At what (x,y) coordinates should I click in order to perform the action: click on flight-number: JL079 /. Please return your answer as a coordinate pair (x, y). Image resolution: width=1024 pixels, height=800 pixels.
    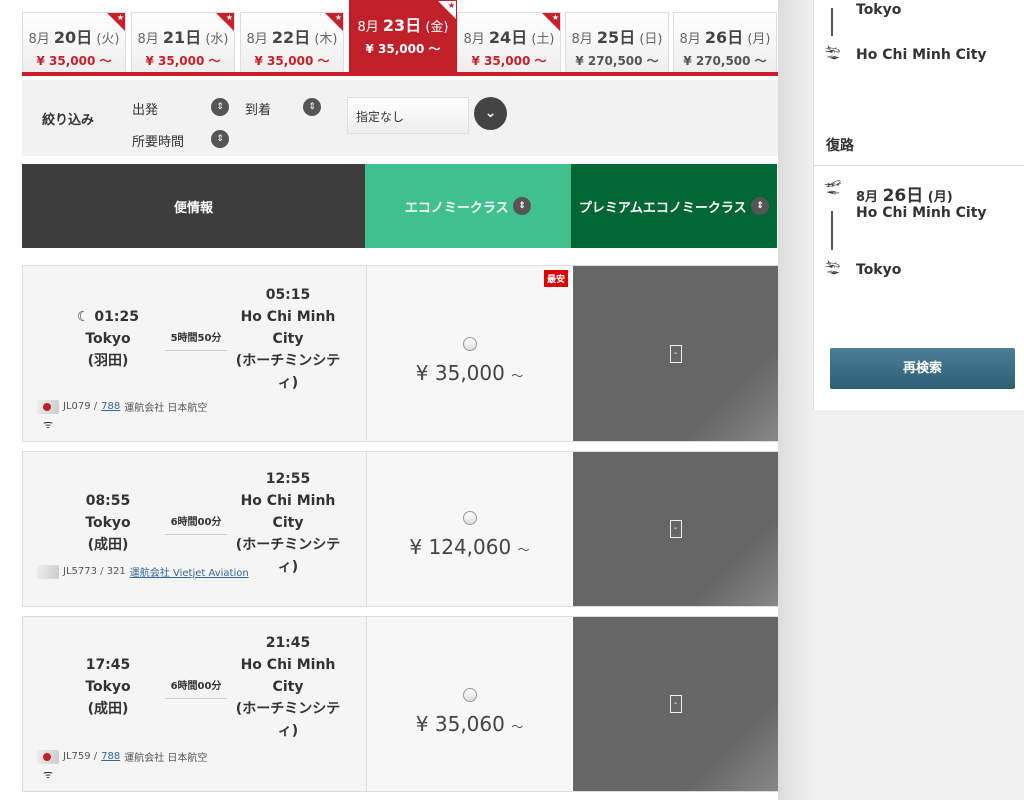
    Looking at the image, I should click on (80, 406).